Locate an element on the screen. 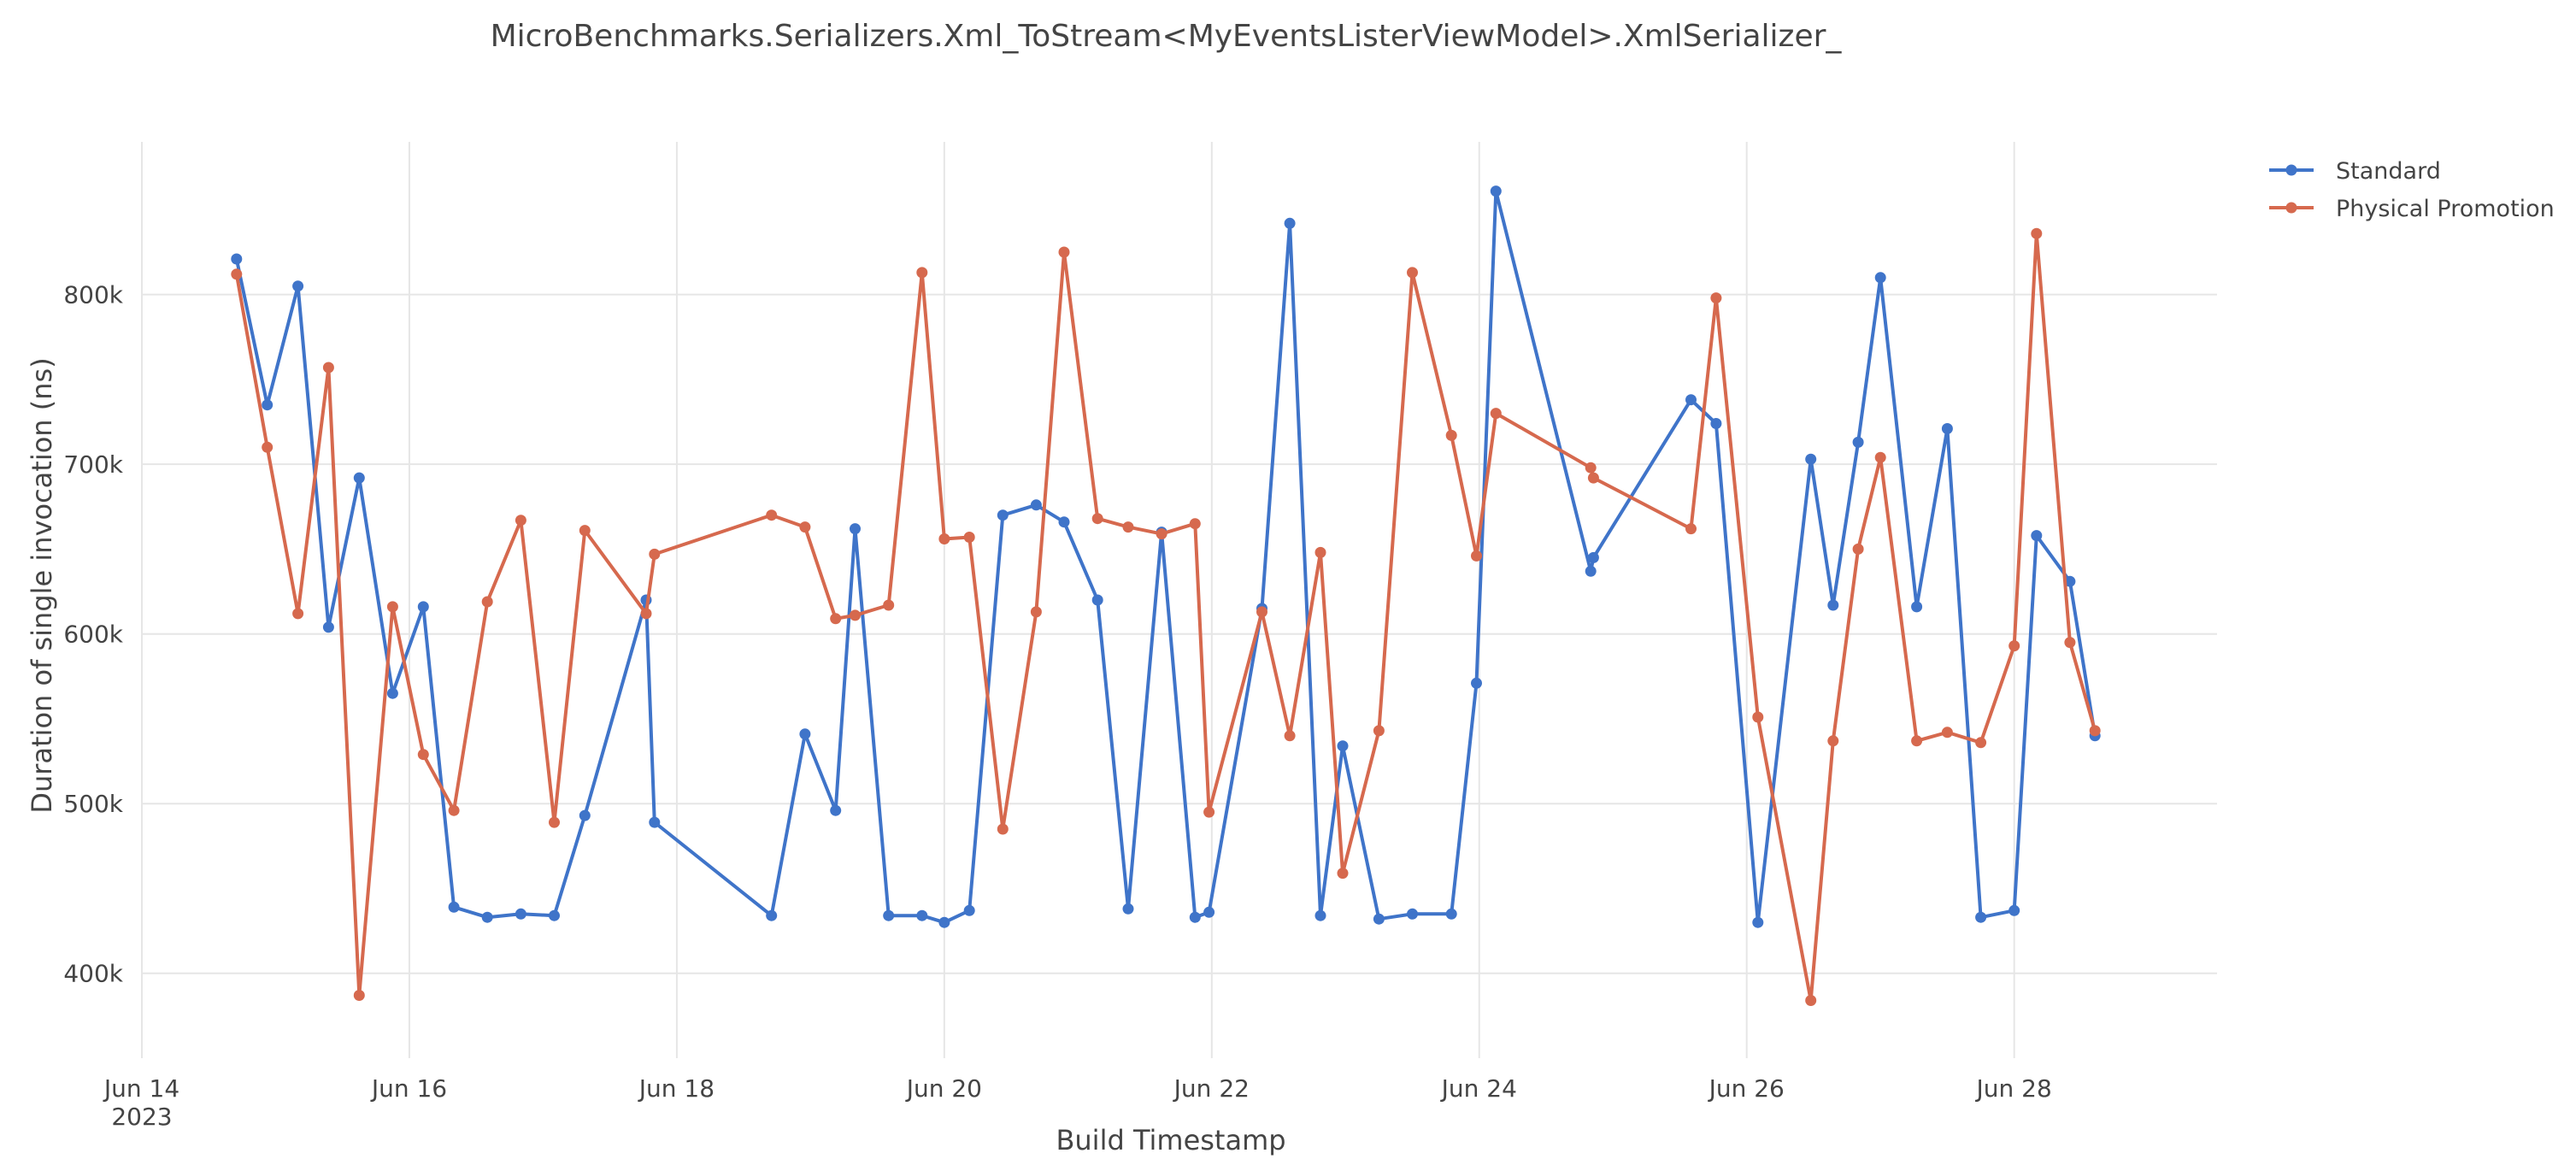 This screenshot has height=1165, width=2576. legend-item: Standard is located at coordinates (2355, 172).